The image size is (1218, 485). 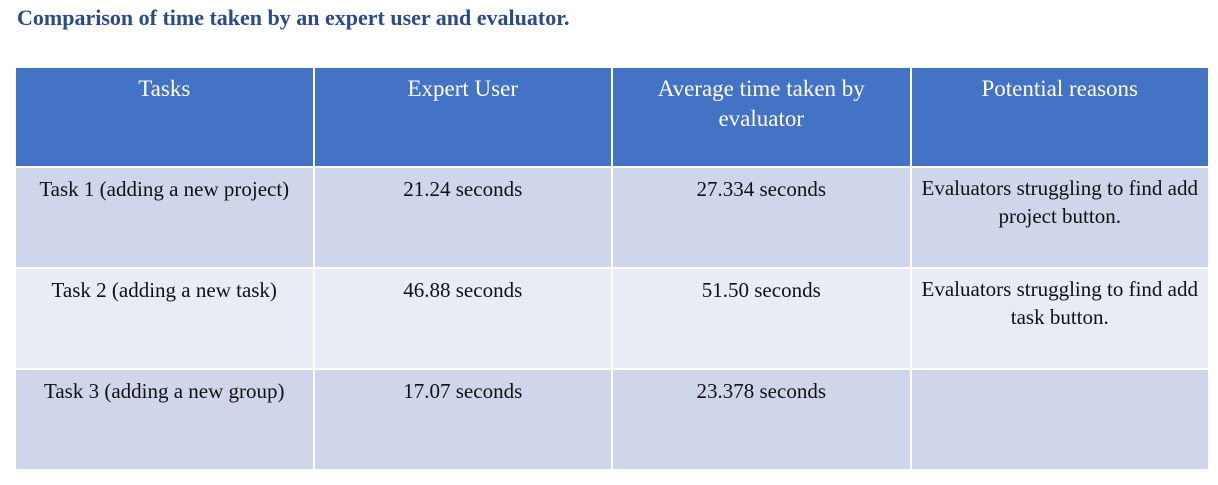 What do you see at coordinates (761, 419) in the screenshot?
I see `average-time-cell: 23.378 seconds` at bounding box center [761, 419].